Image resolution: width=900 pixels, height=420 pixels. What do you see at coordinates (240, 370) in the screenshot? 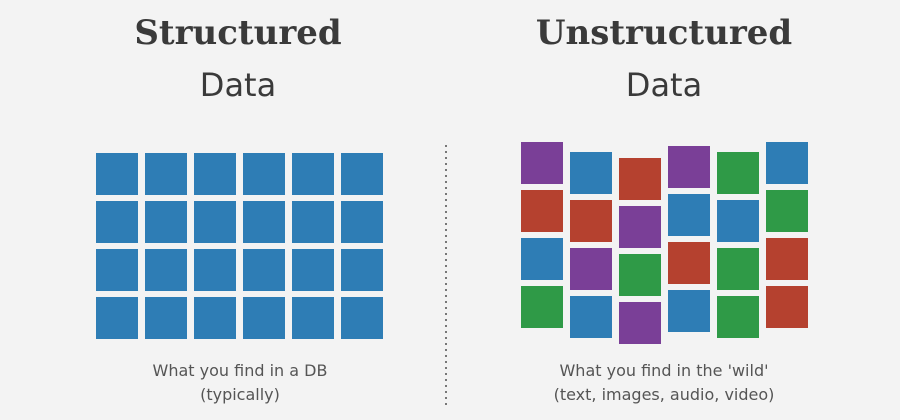
I see `left-caption: What you find in a DB` at bounding box center [240, 370].